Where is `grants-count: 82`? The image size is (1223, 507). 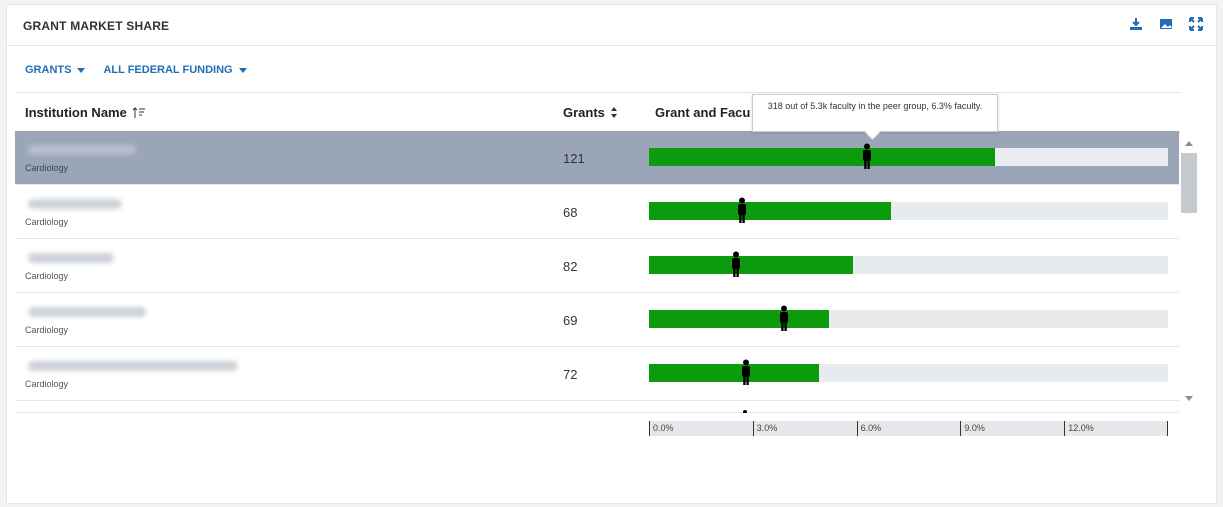
grants-count: 82 is located at coordinates (570, 266).